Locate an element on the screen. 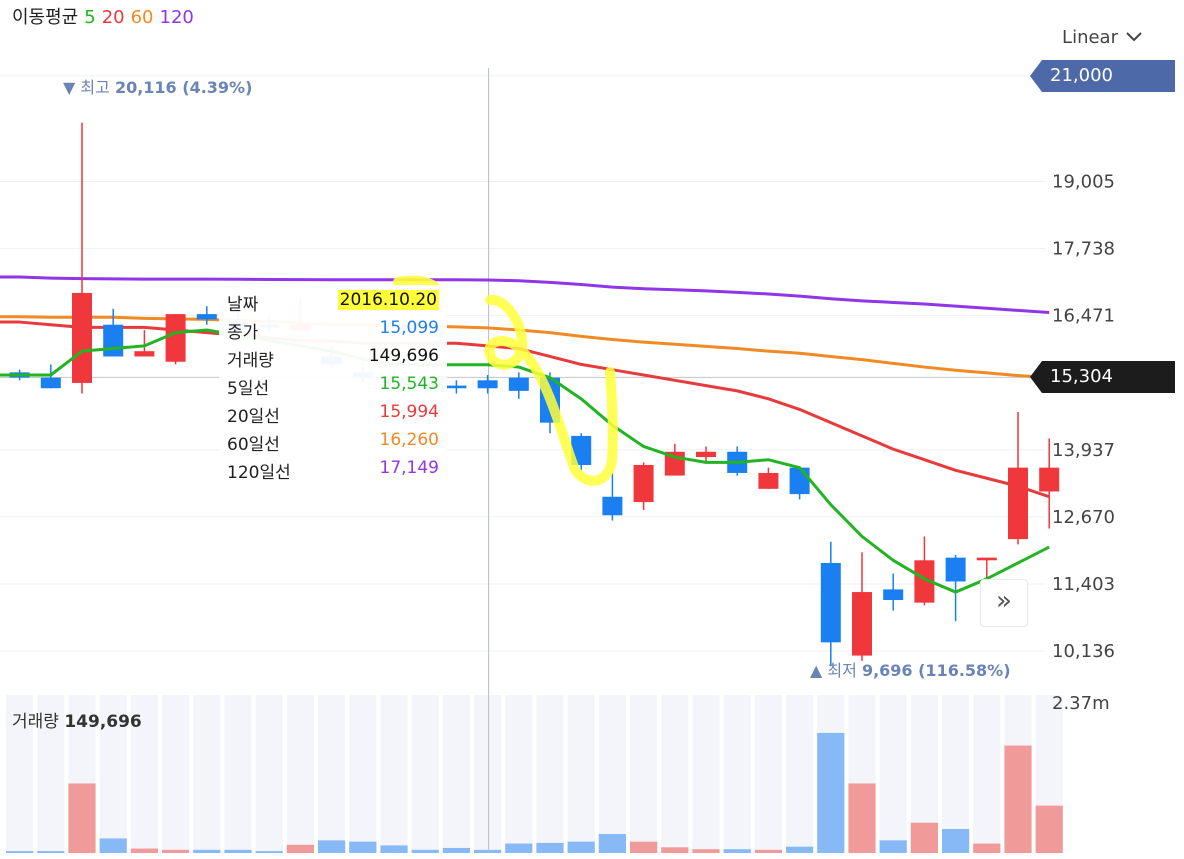 This screenshot has width=1184, height=859. volume-label: 거래량 is located at coordinates (35, 722).